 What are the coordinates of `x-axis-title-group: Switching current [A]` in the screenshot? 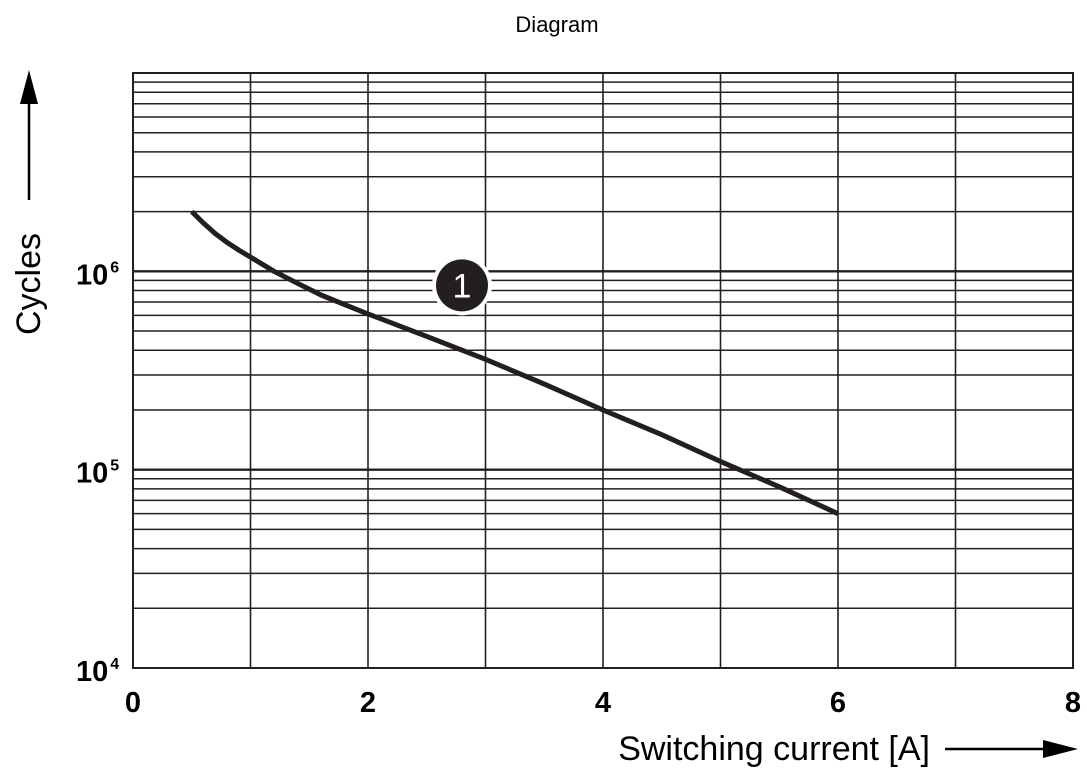 It's located at (848, 749).